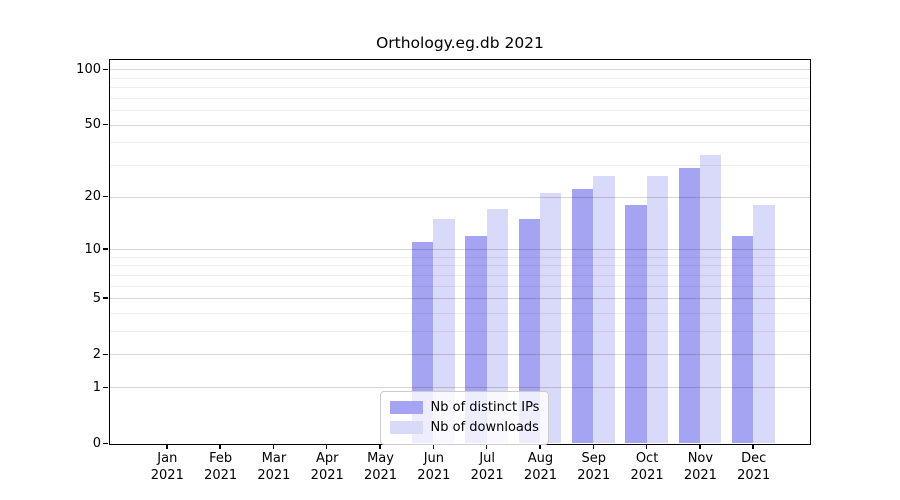  Describe the element at coordinates (550, 318) in the screenshot. I see `bar-downloads-aug` at that location.